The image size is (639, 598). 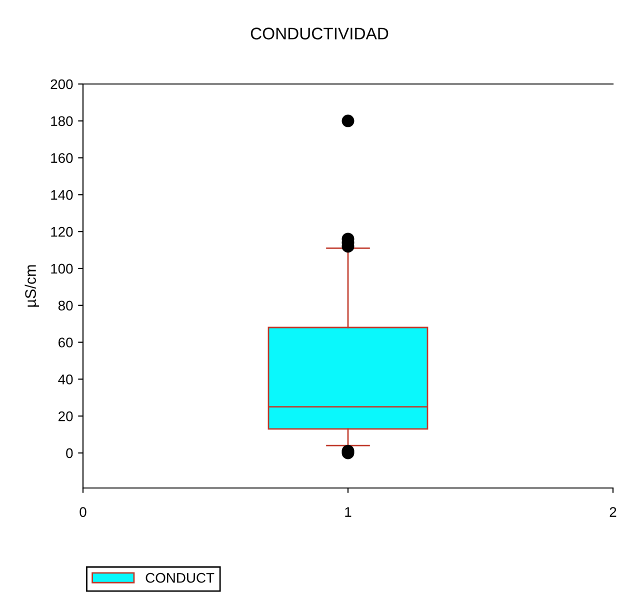 I want to click on x-tick-label: 1, so click(x=348, y=512).